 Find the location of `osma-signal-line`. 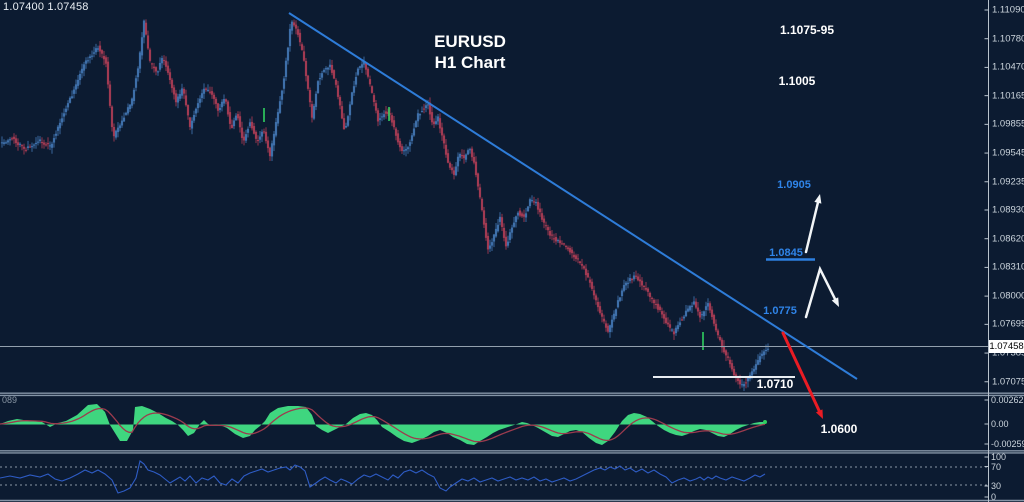

osma-signal-line is located at coordinates (383, 425).